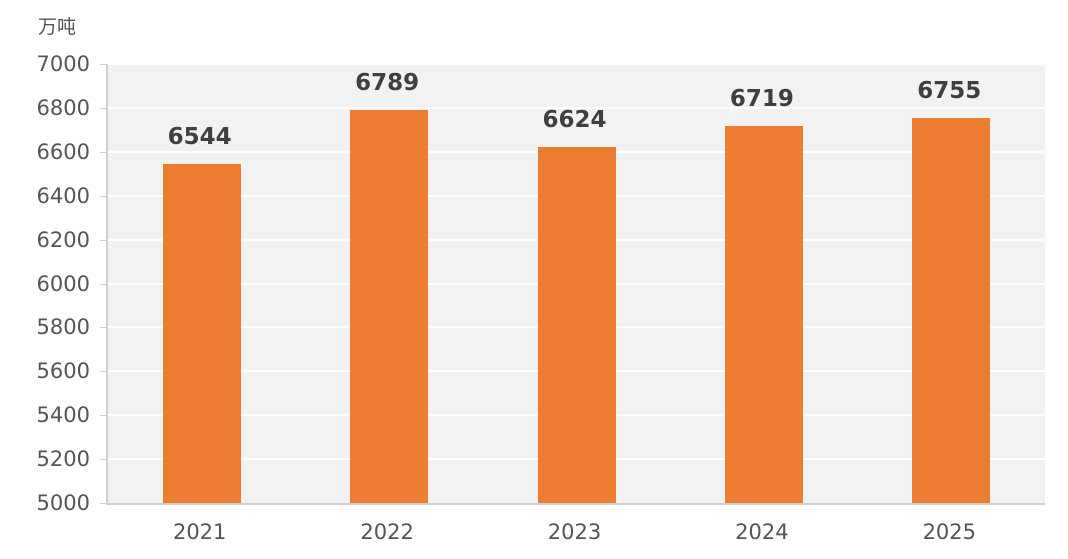  What do you see at coordinates (949, 90) in the screenshot?
I see `data-label: 6755` at bounding box center [949, 90].